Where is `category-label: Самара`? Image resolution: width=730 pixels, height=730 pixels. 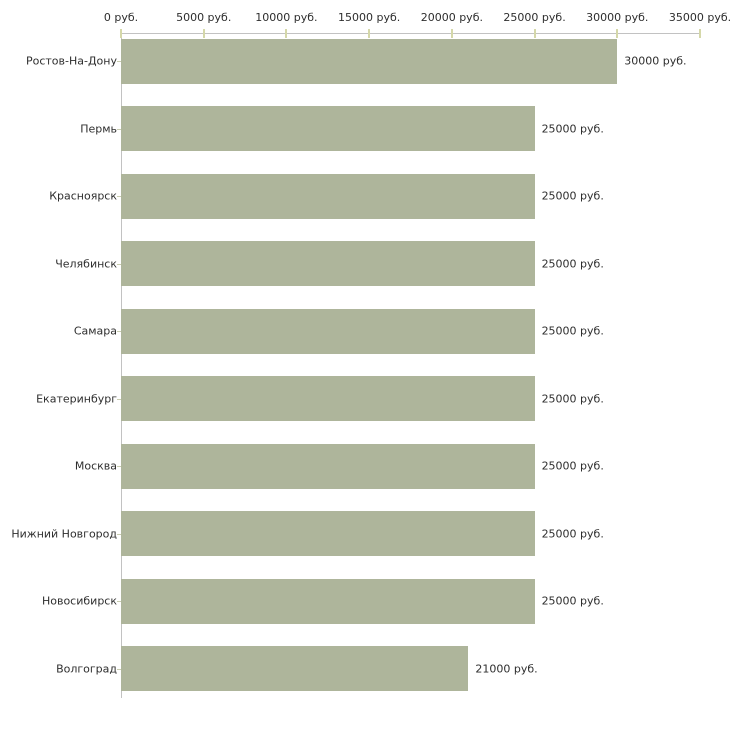 category-label: Самара is located at coordinates (95, 331).